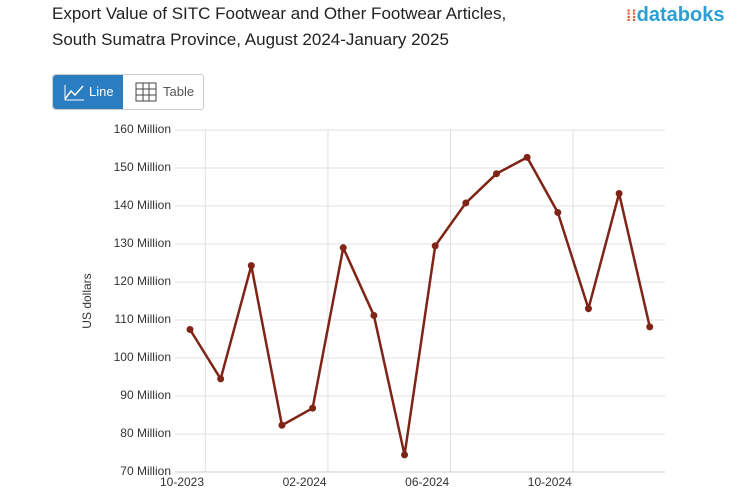  I want to click on button-label: Table, so click(179, 91).